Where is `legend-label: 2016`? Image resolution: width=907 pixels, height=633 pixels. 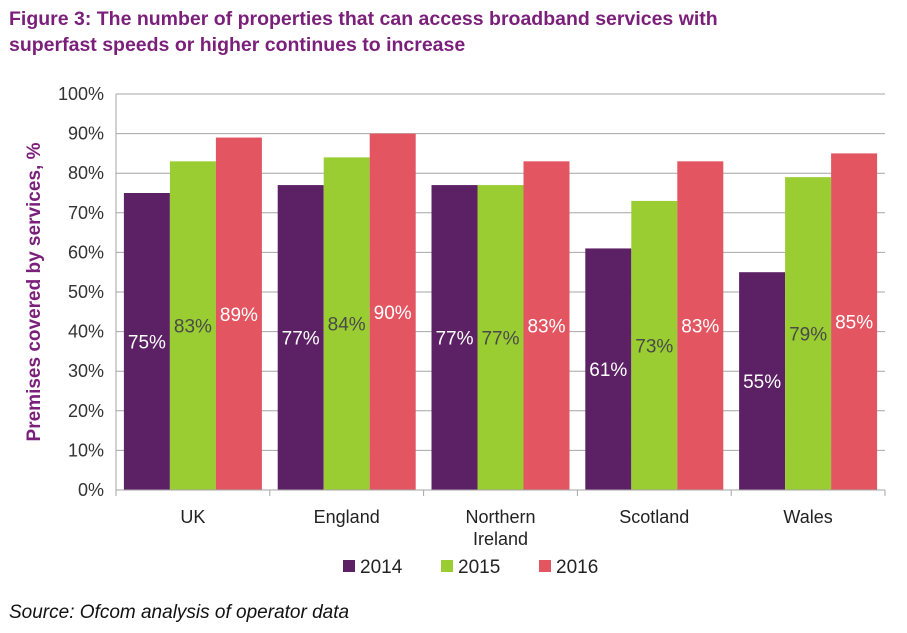 legend-label: 2016 is located at coordinates (577, 567).